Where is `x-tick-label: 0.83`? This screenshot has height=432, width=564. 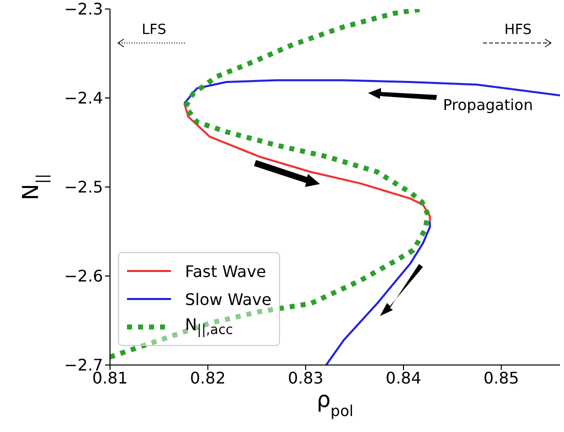 x-tick-label: 0.83 is located at coordinates (306, 378).